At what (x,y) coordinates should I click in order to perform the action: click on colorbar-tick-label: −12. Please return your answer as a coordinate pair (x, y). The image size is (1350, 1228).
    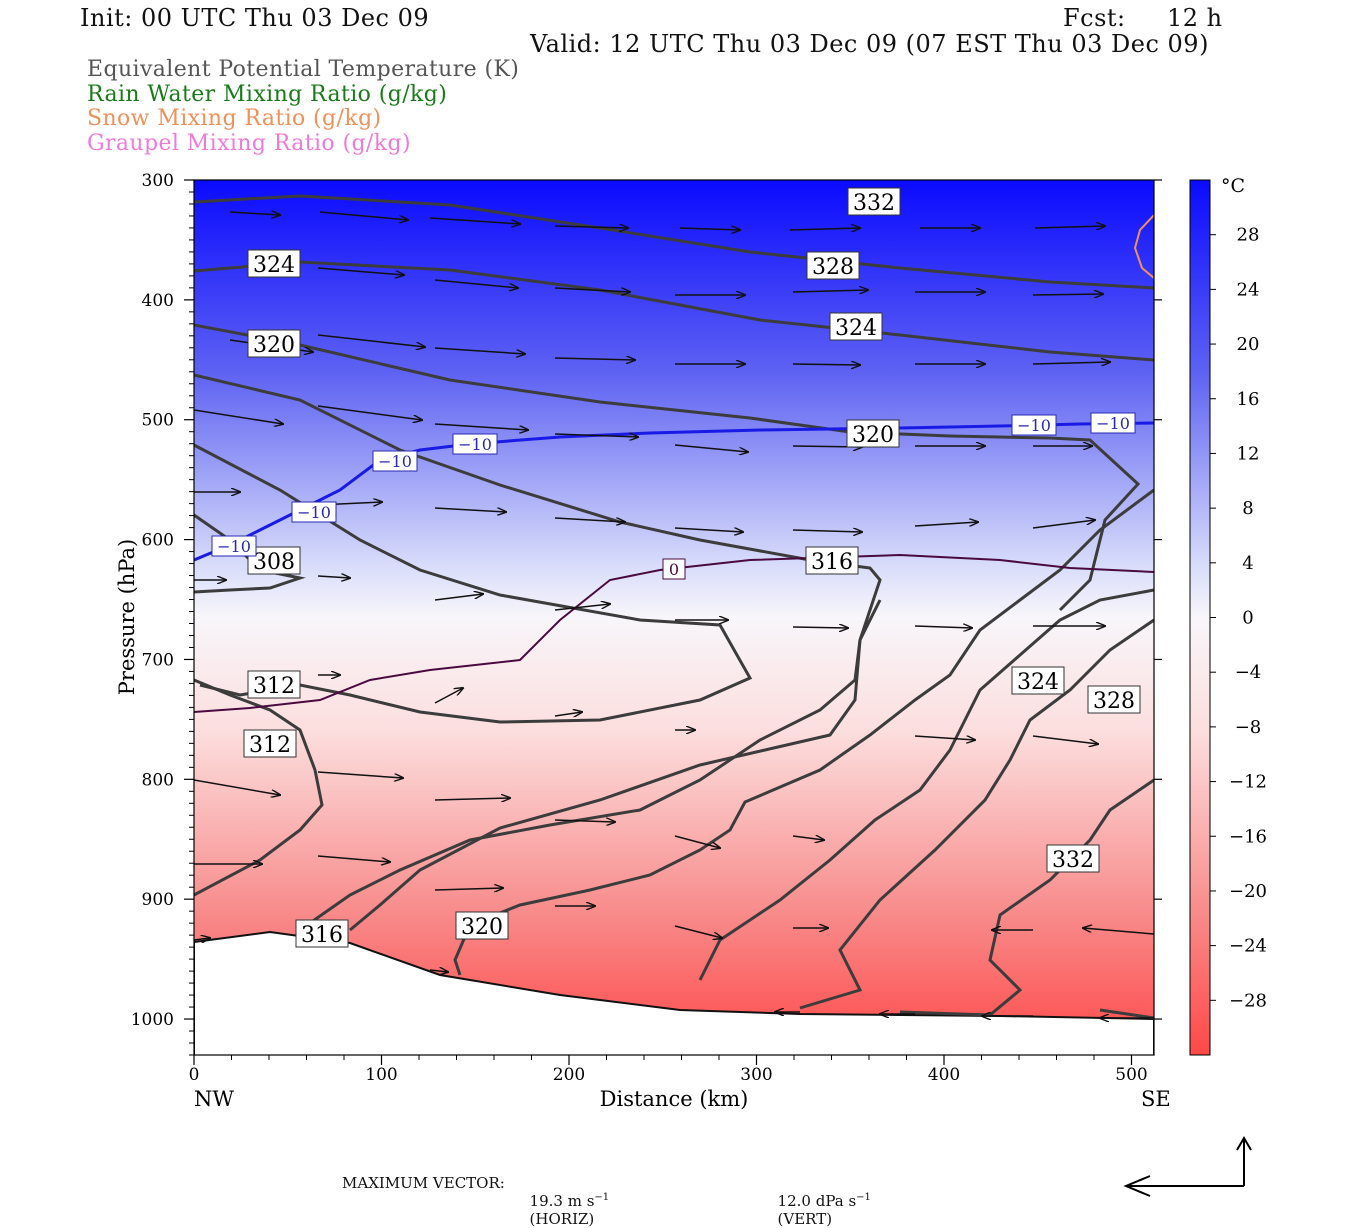
    Looking at the image, I should click on (1248, 782).